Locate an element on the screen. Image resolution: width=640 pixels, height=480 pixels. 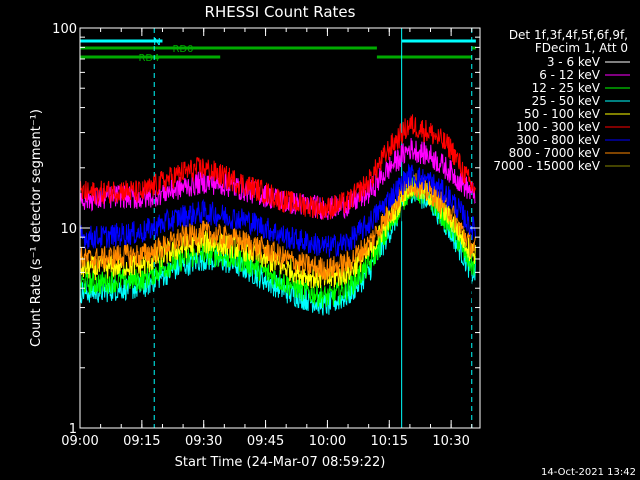
y-axis-label: Count Rate (s⁻¹ detector segment⁻¹) is located at coordinates (36, 228).